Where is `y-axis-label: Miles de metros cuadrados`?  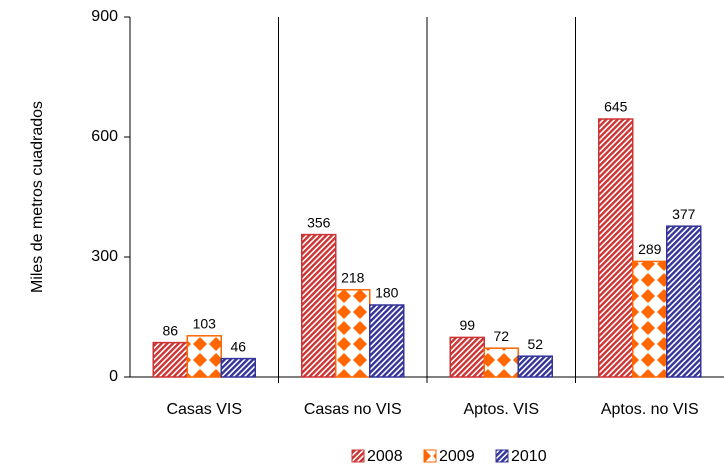 y-axis-label: Miles de metros cuadrados is located at coordinates (37, 197).